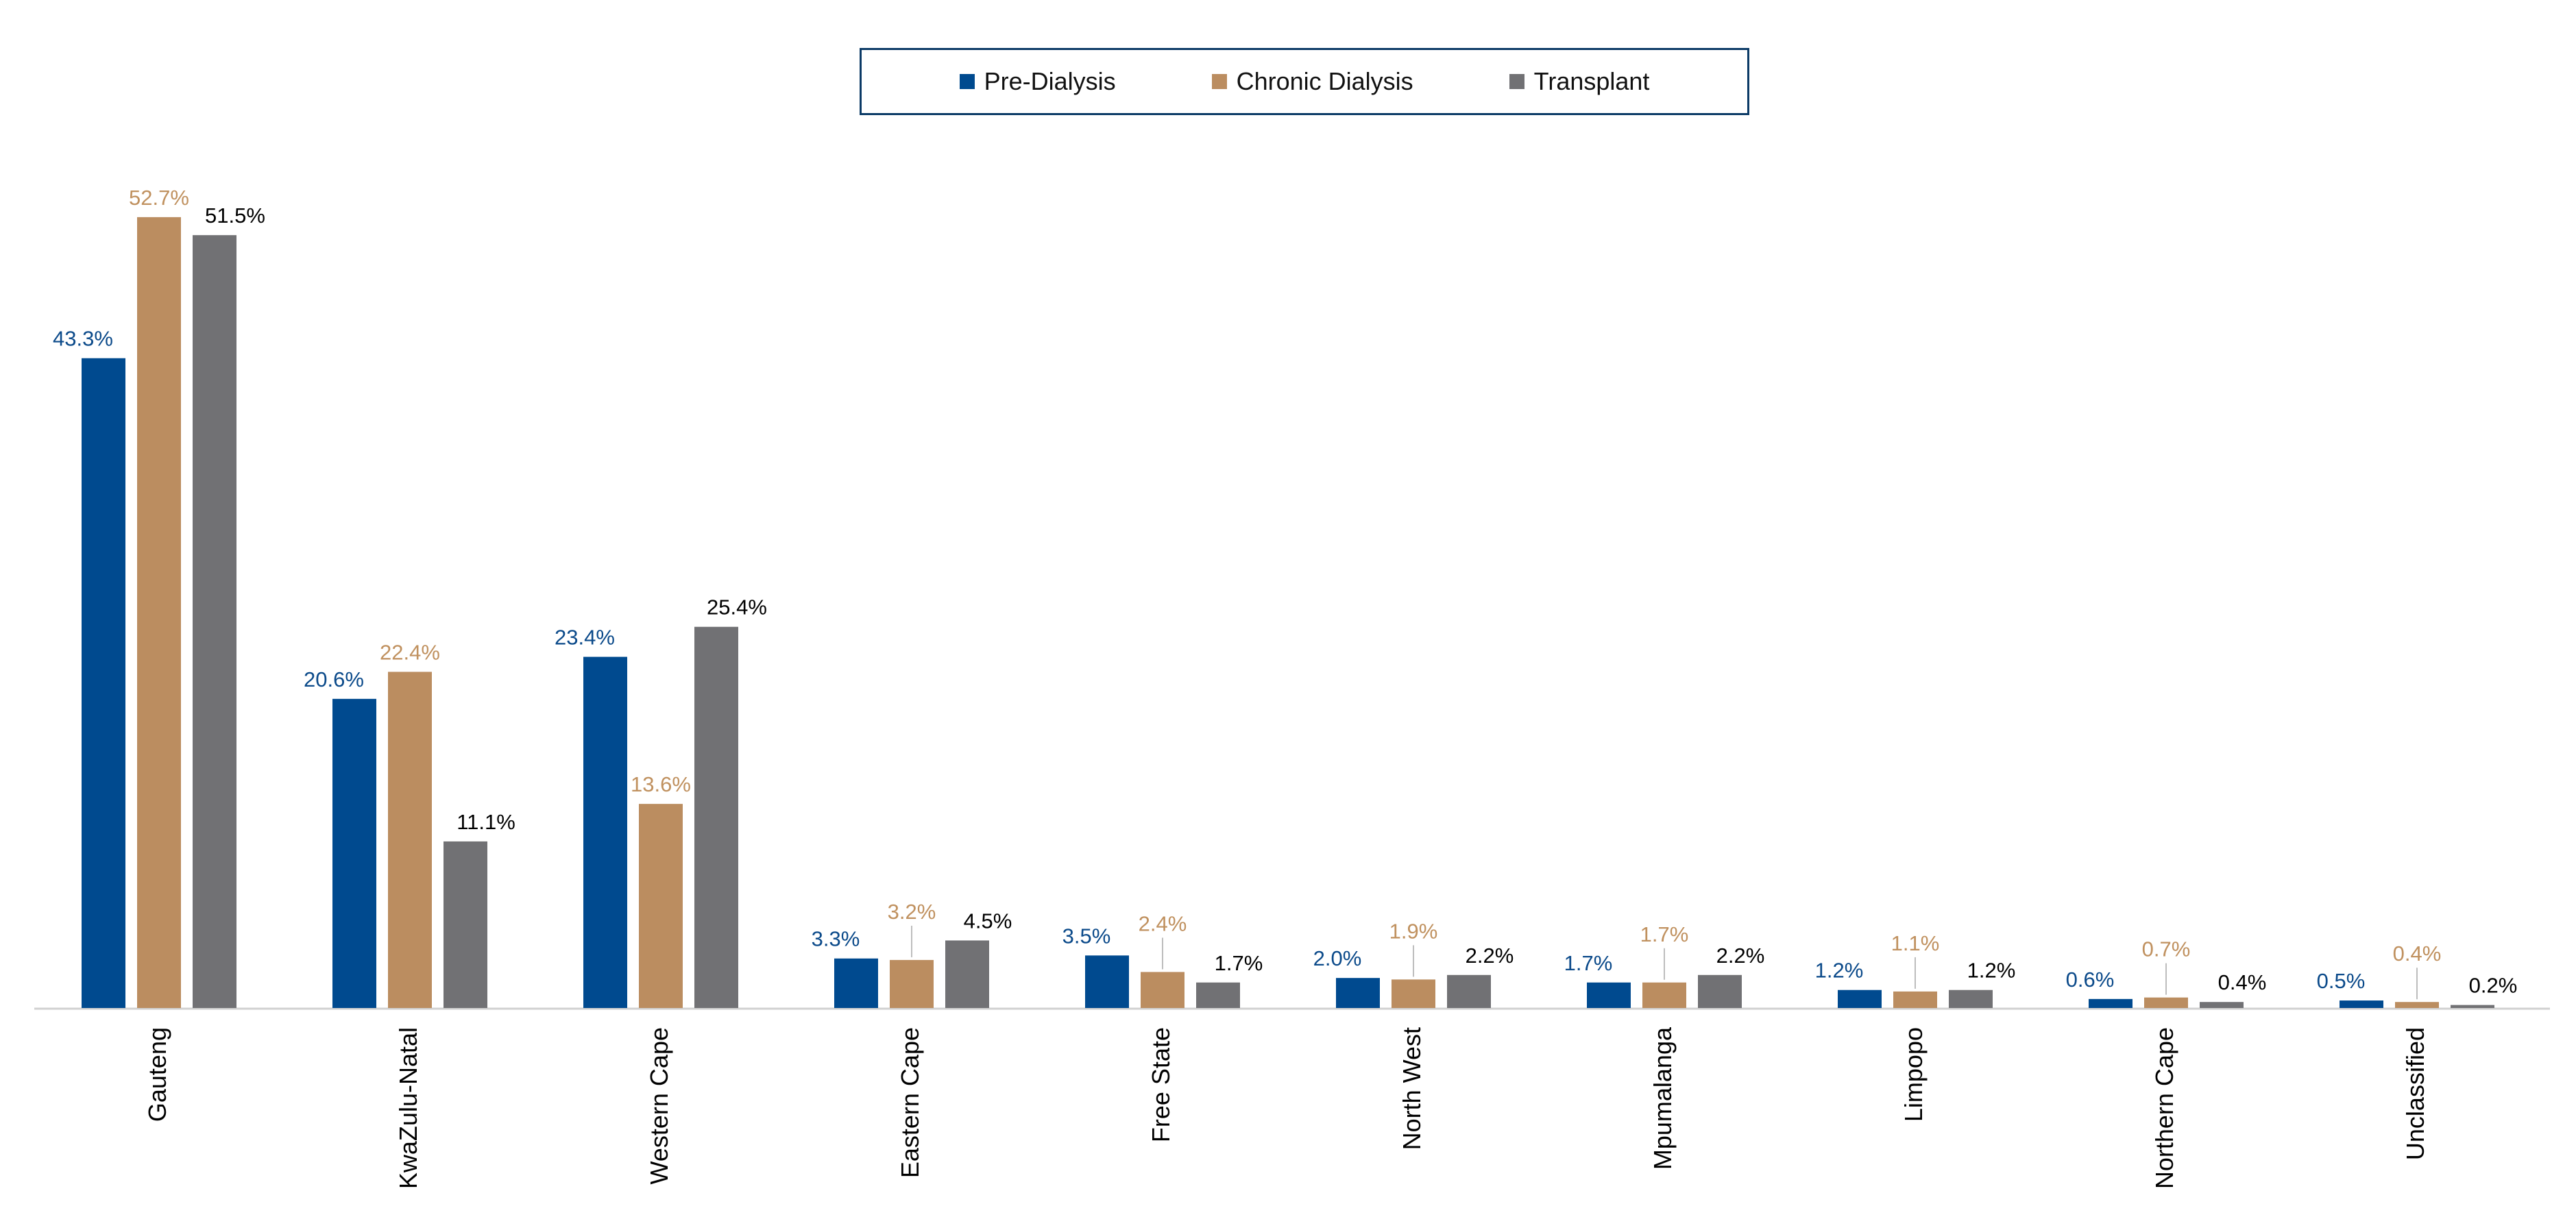  I want to click on legend-swatch-chronic-dialysis, so click(1219, 81).